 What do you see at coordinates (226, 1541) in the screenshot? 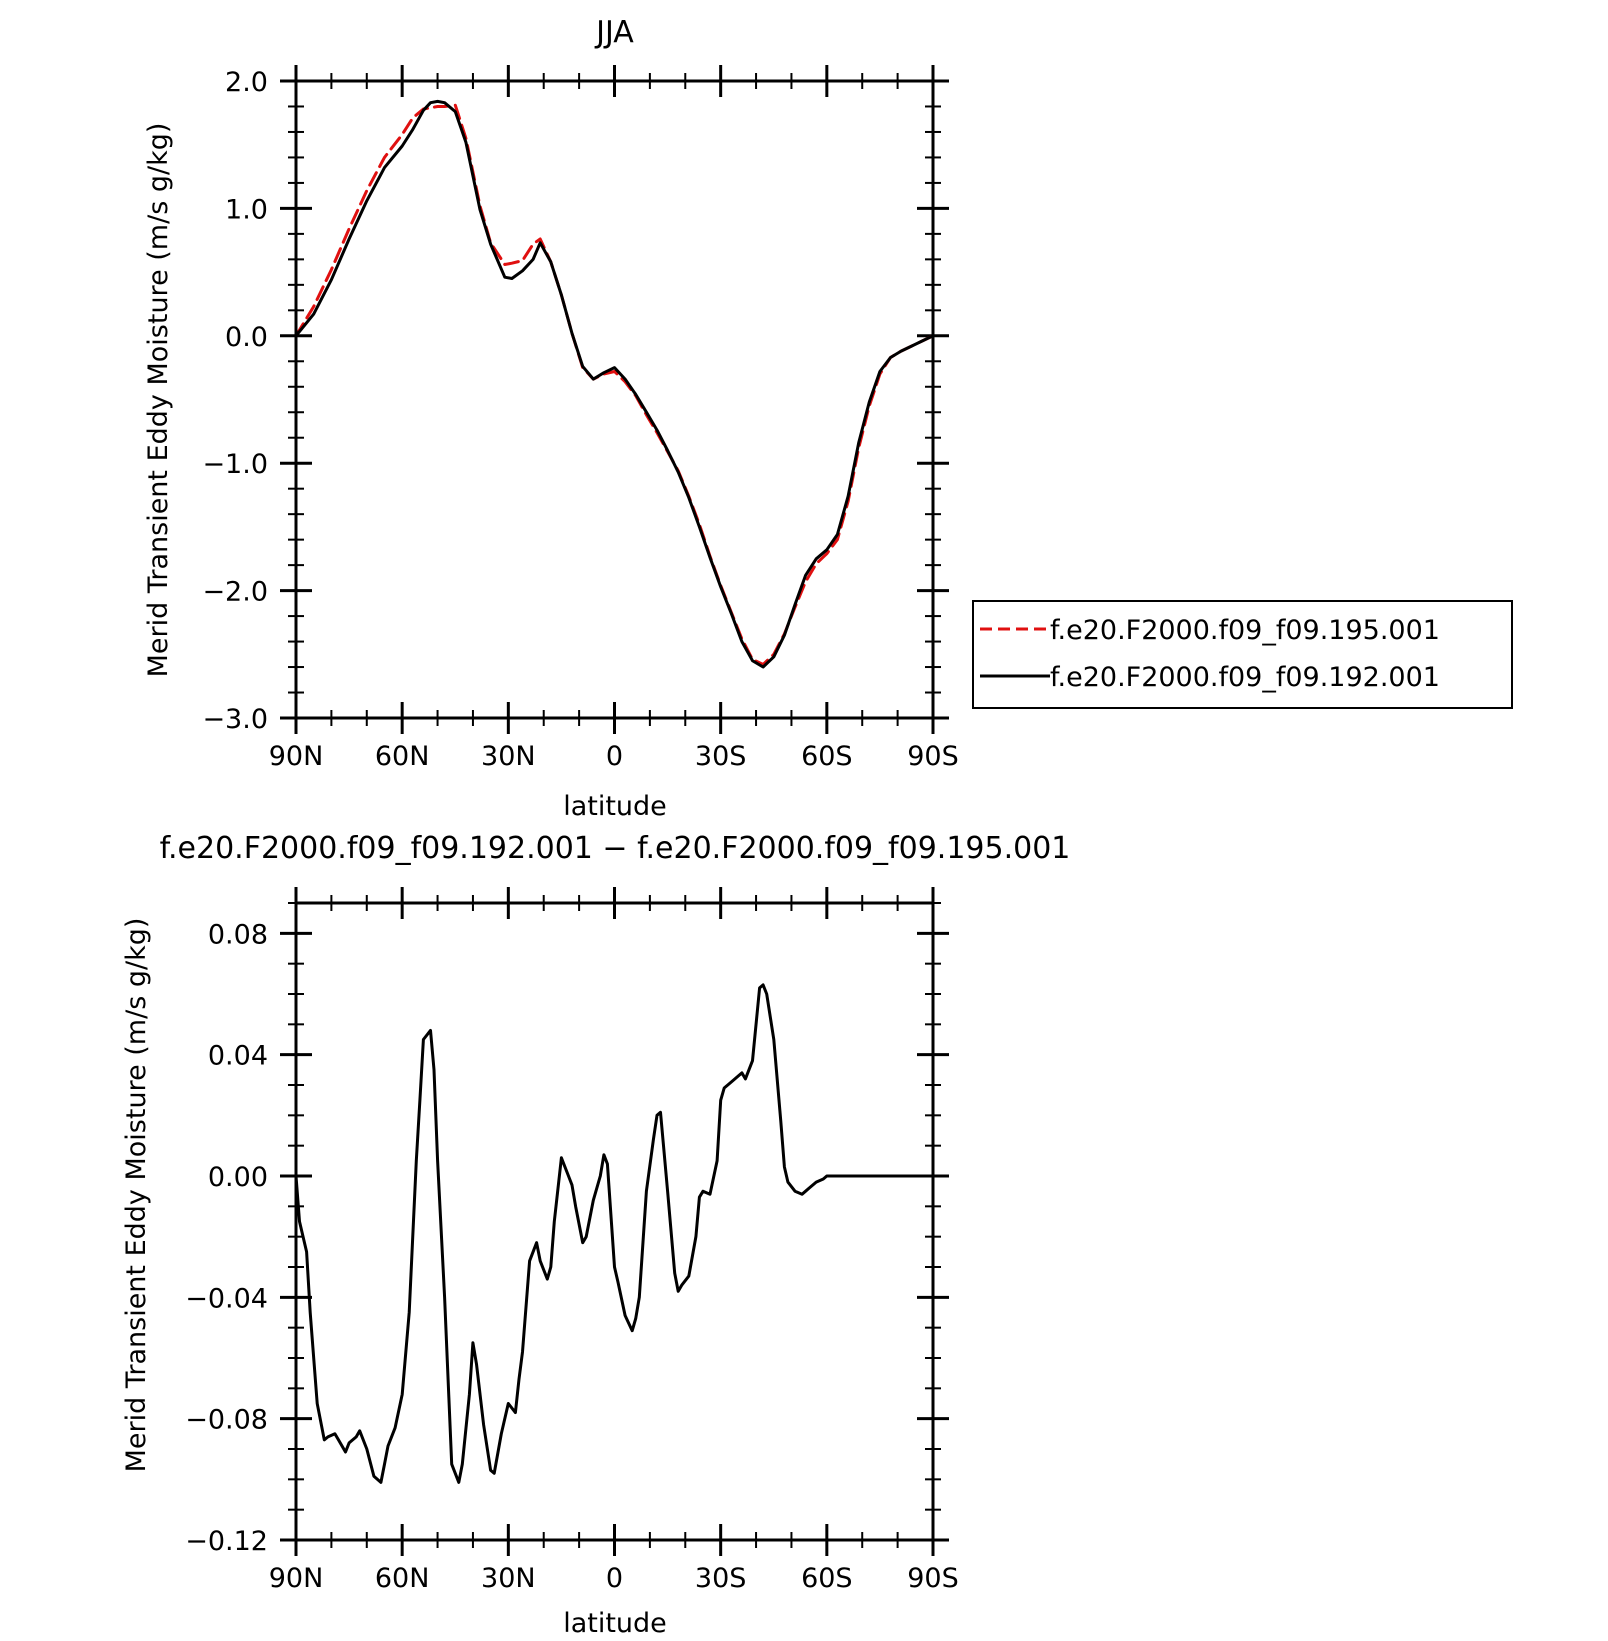
I see `y-tick-label: −0.12` at bounding box center [226, 1541].